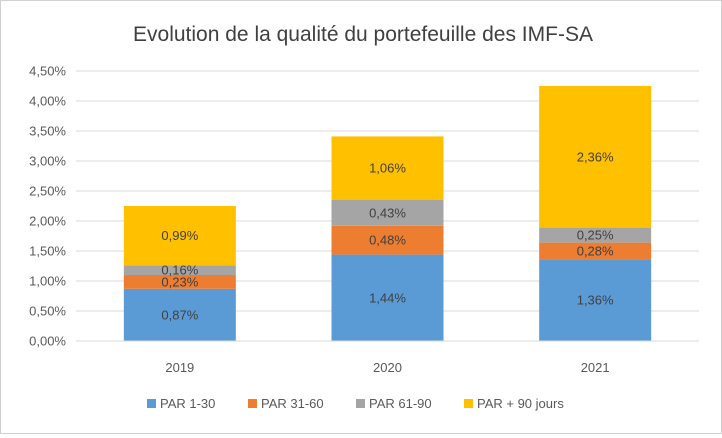 Image resolution: width=722 pixels, height=438 pixels. I want to click on legend: PAR 1-30 PAR 31-60 PAR 61-90 PAR + 90 jours, so click(355, 403).